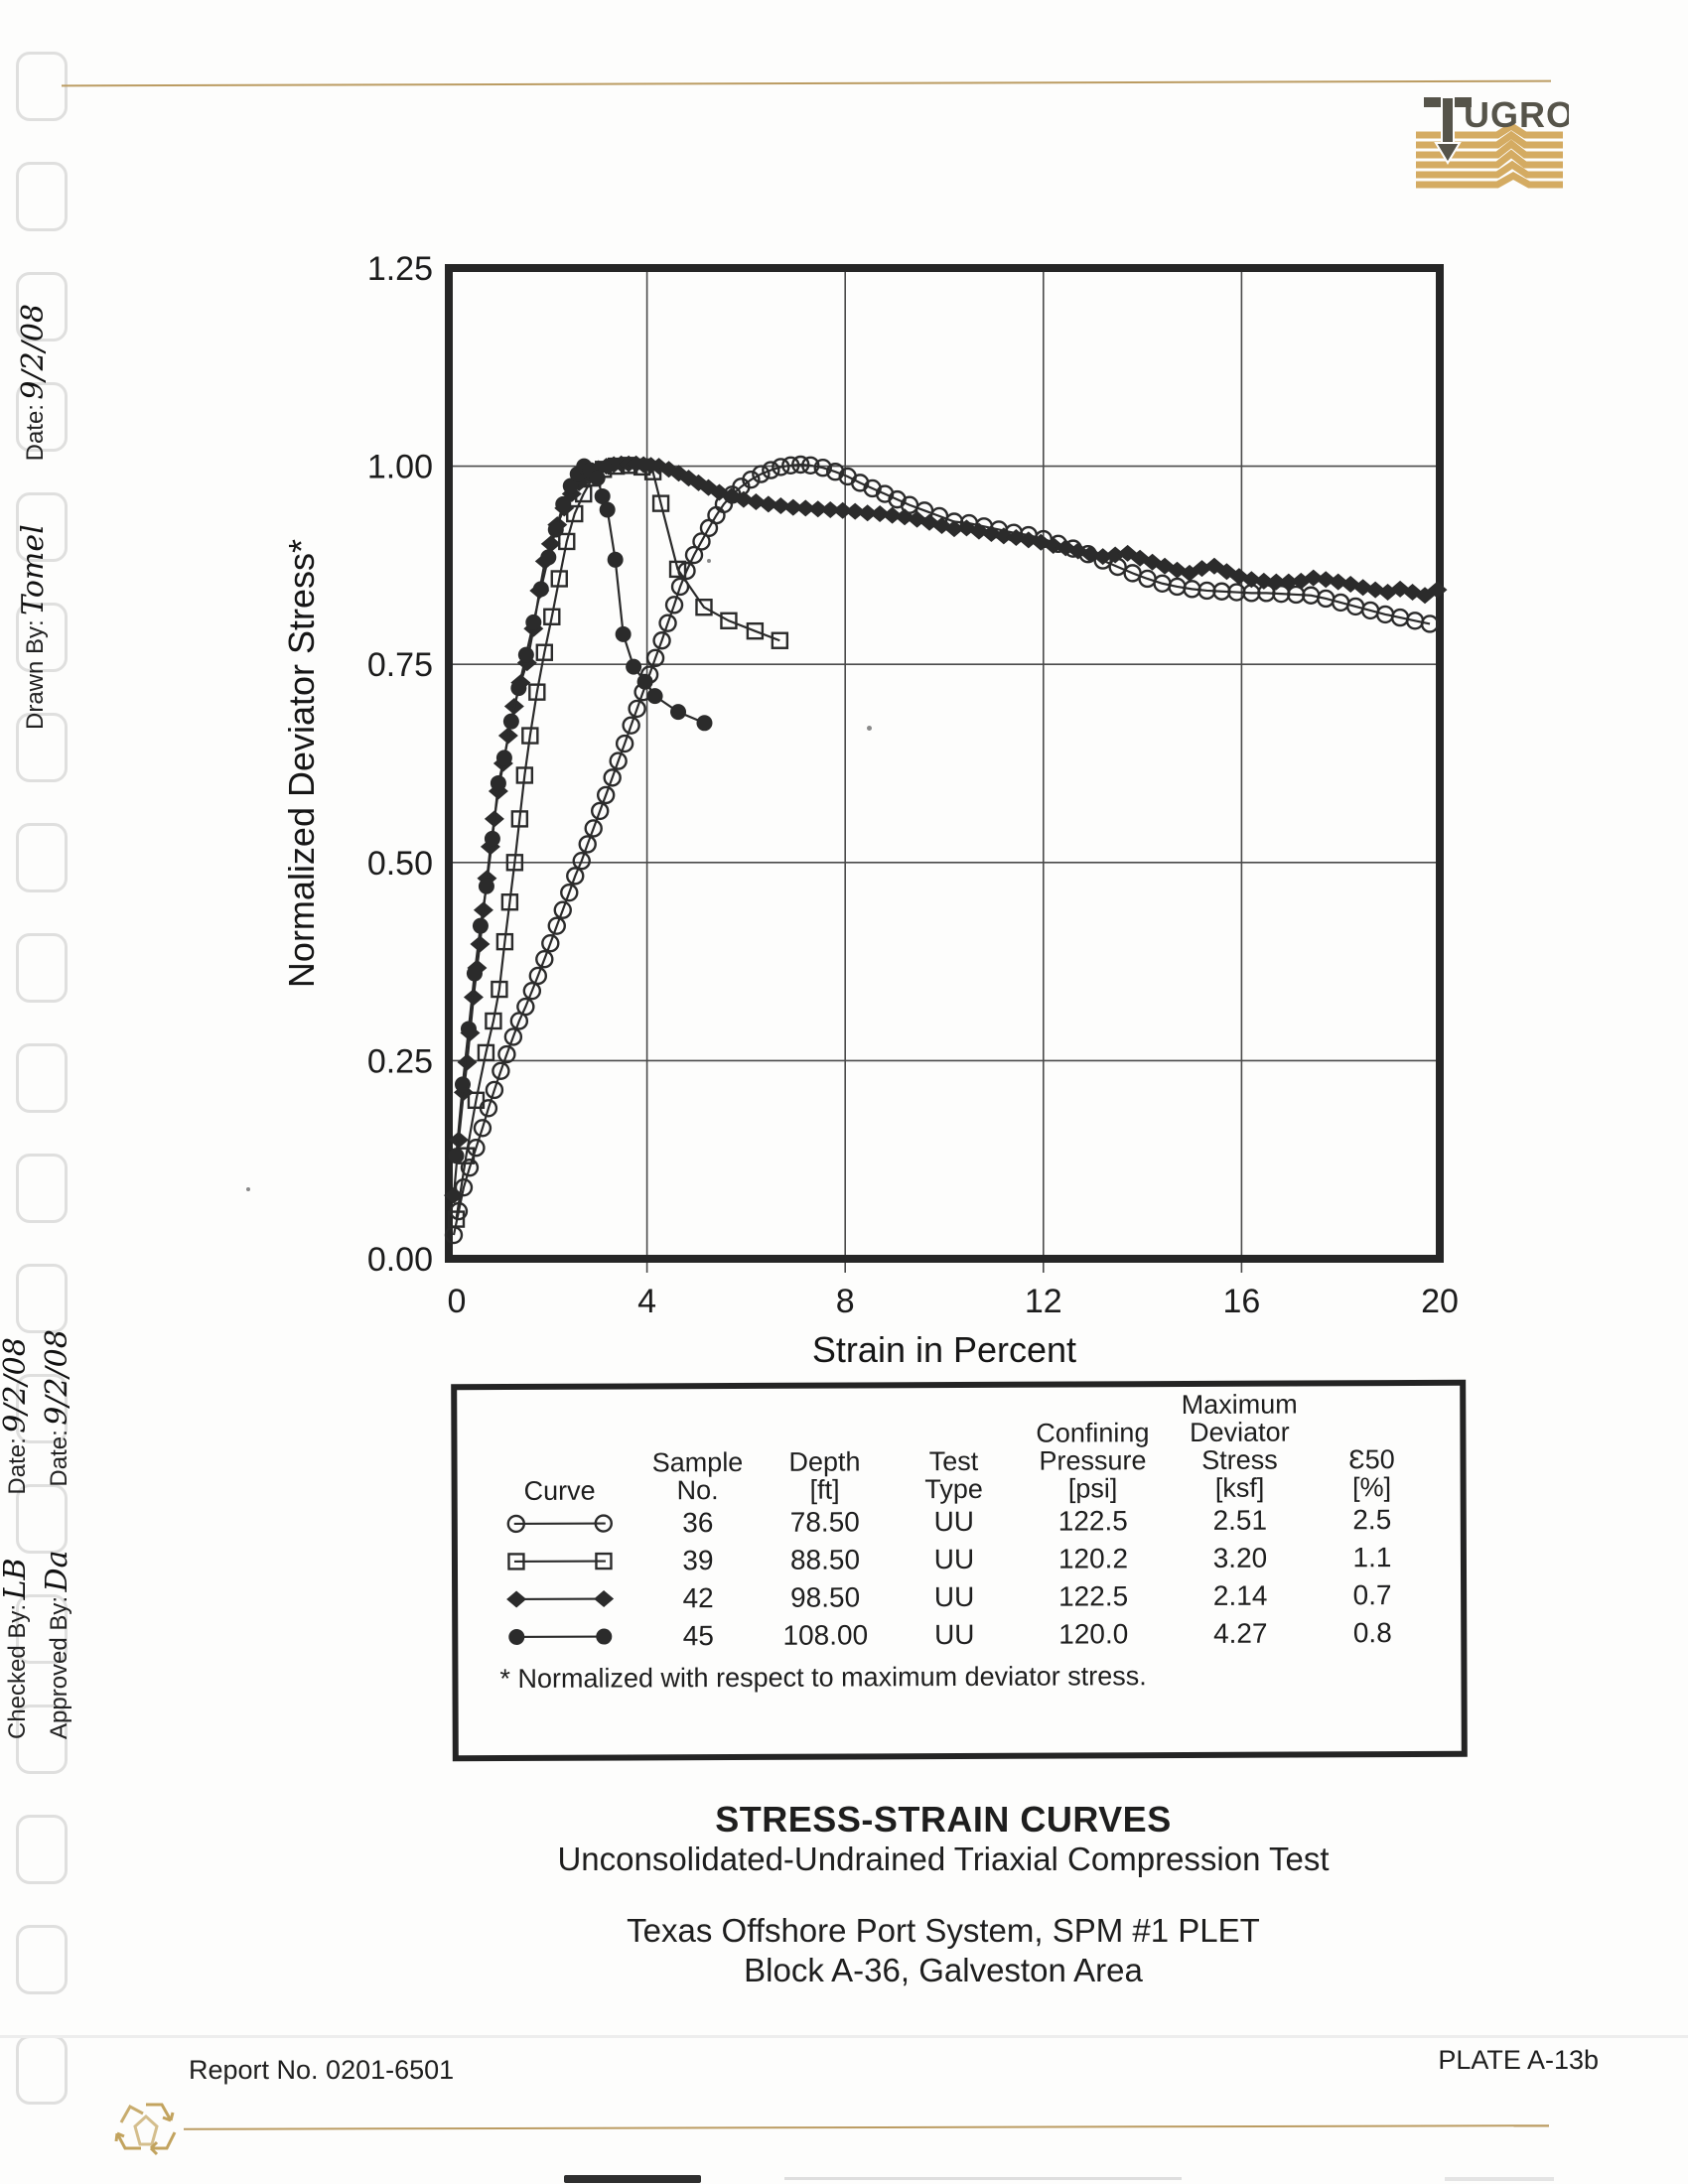  What do you see at coordinates (943, 1930) in the screenshot?
I see `project-title: Texas Offshore Port System, SPM #1 PLET` at bounding box center [943, 1930].